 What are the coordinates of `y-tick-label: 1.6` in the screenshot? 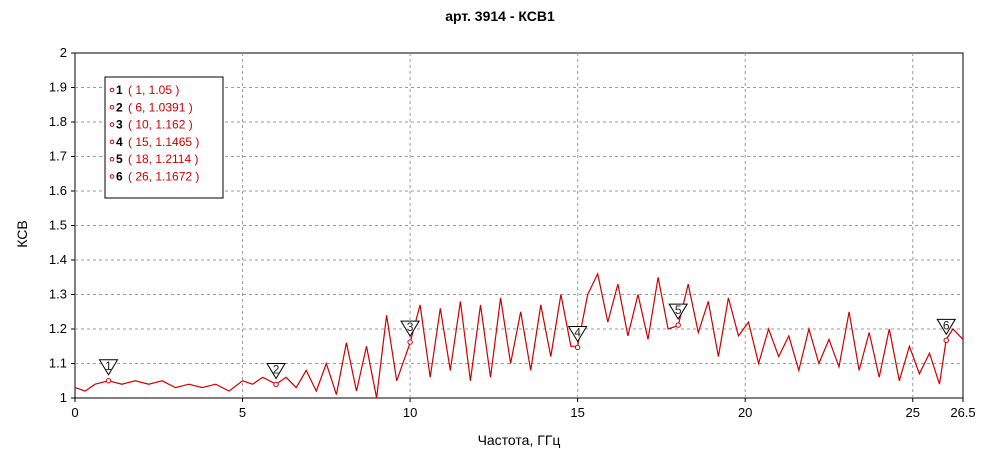 It's located at (58, 190).